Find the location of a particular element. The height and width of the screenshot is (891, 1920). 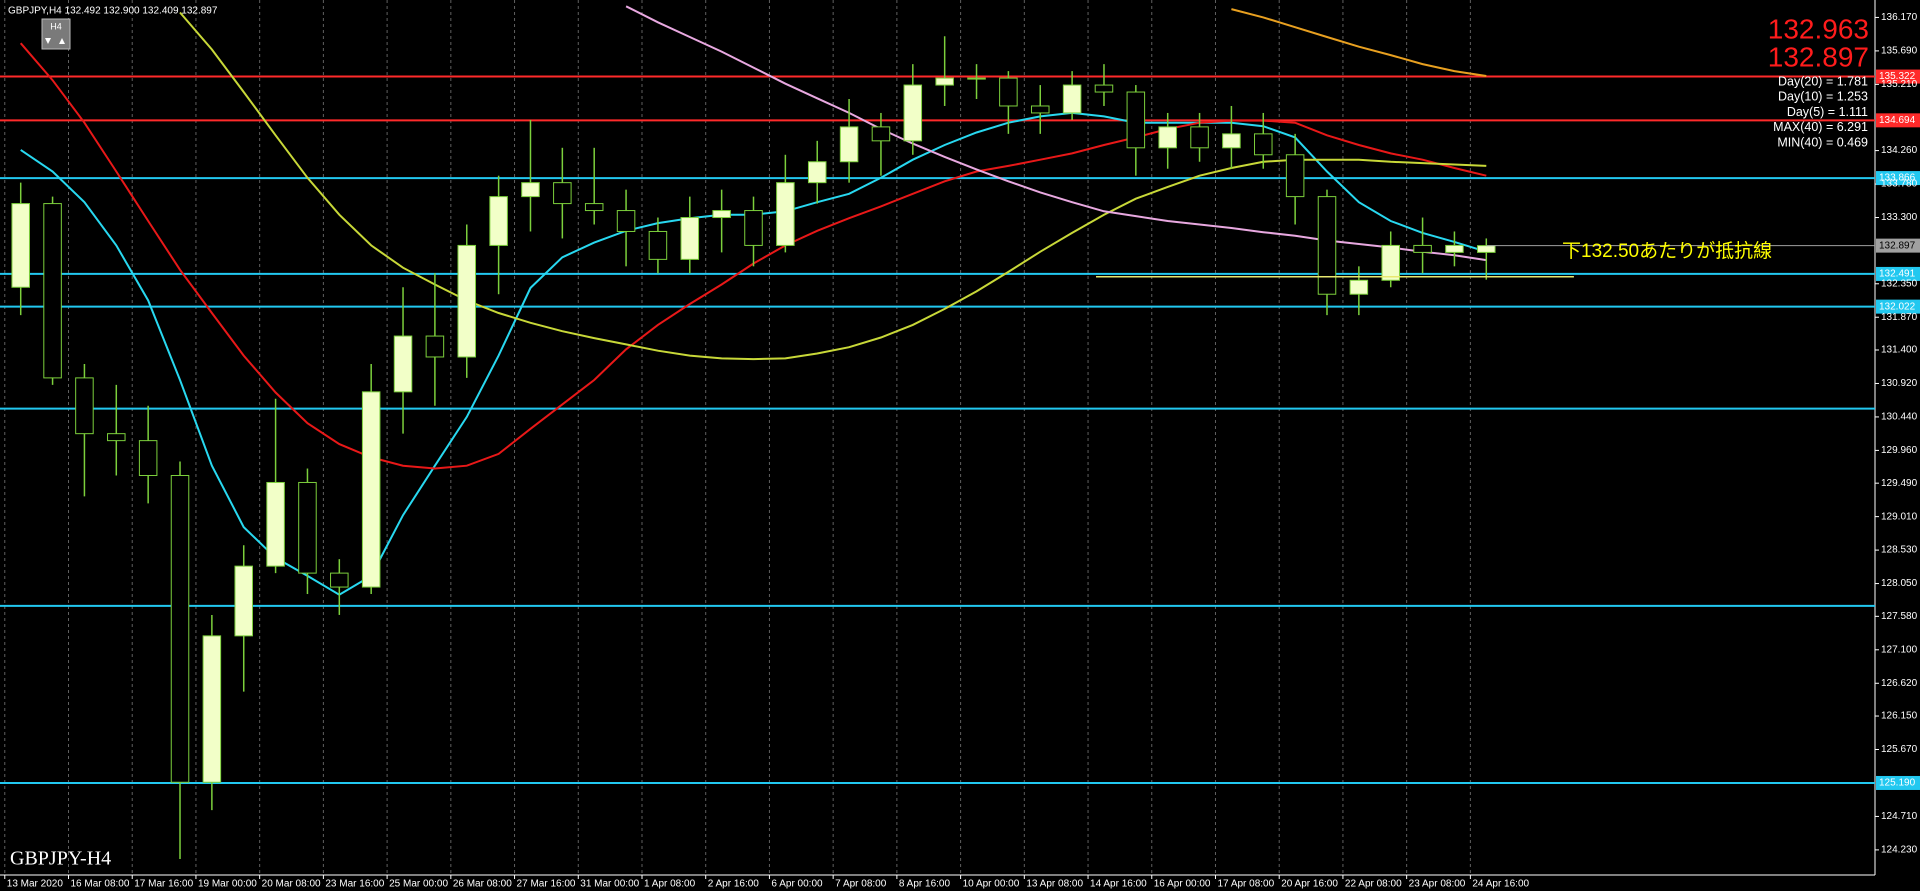

y-tick-label: 135.210 is located at coordinates (1899, 84).